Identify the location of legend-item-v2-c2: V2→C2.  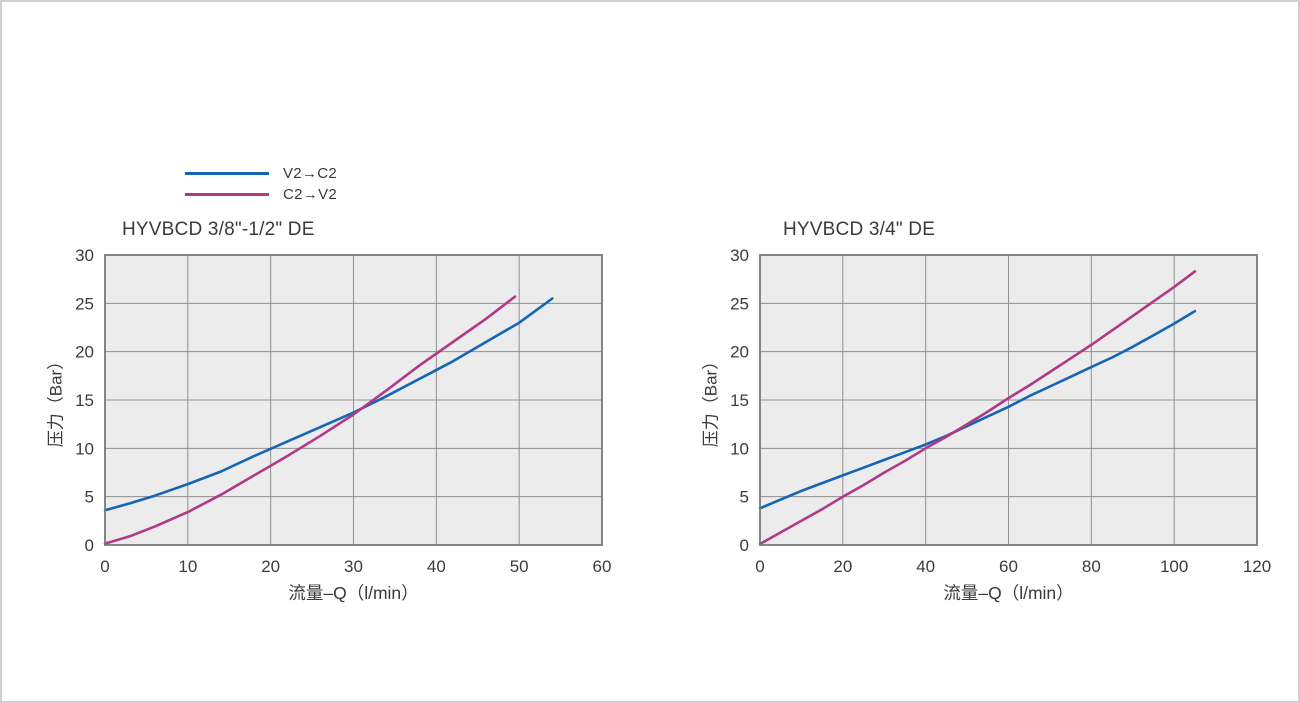
(261, 173).